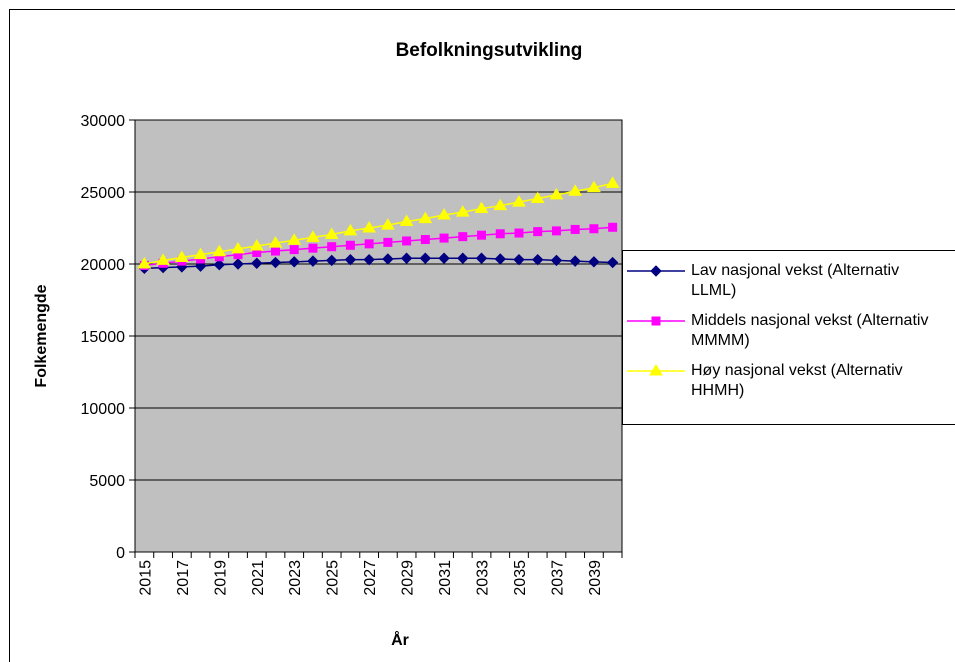 This screenshot has height=662, width=955. What do you see at coordinates (258, 578) in the screenshot?
I see `x-tick-label: 2021` at bounding box center [258, 578].